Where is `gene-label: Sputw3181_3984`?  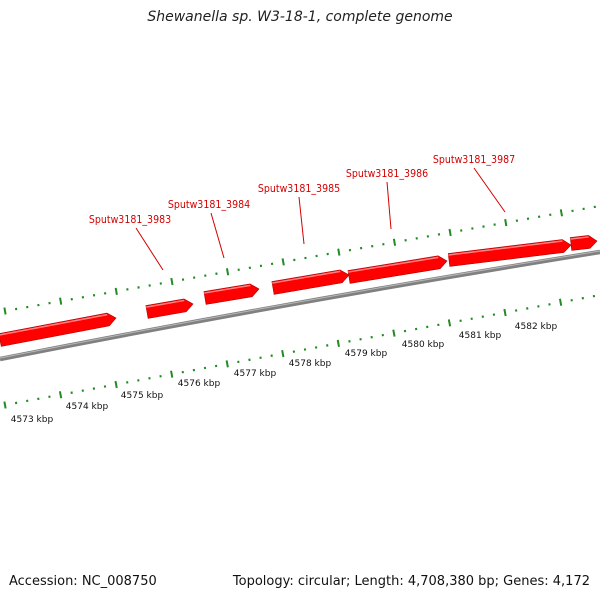 gene-label: Sputw3181_3984 is located at coordinates (209, 205).